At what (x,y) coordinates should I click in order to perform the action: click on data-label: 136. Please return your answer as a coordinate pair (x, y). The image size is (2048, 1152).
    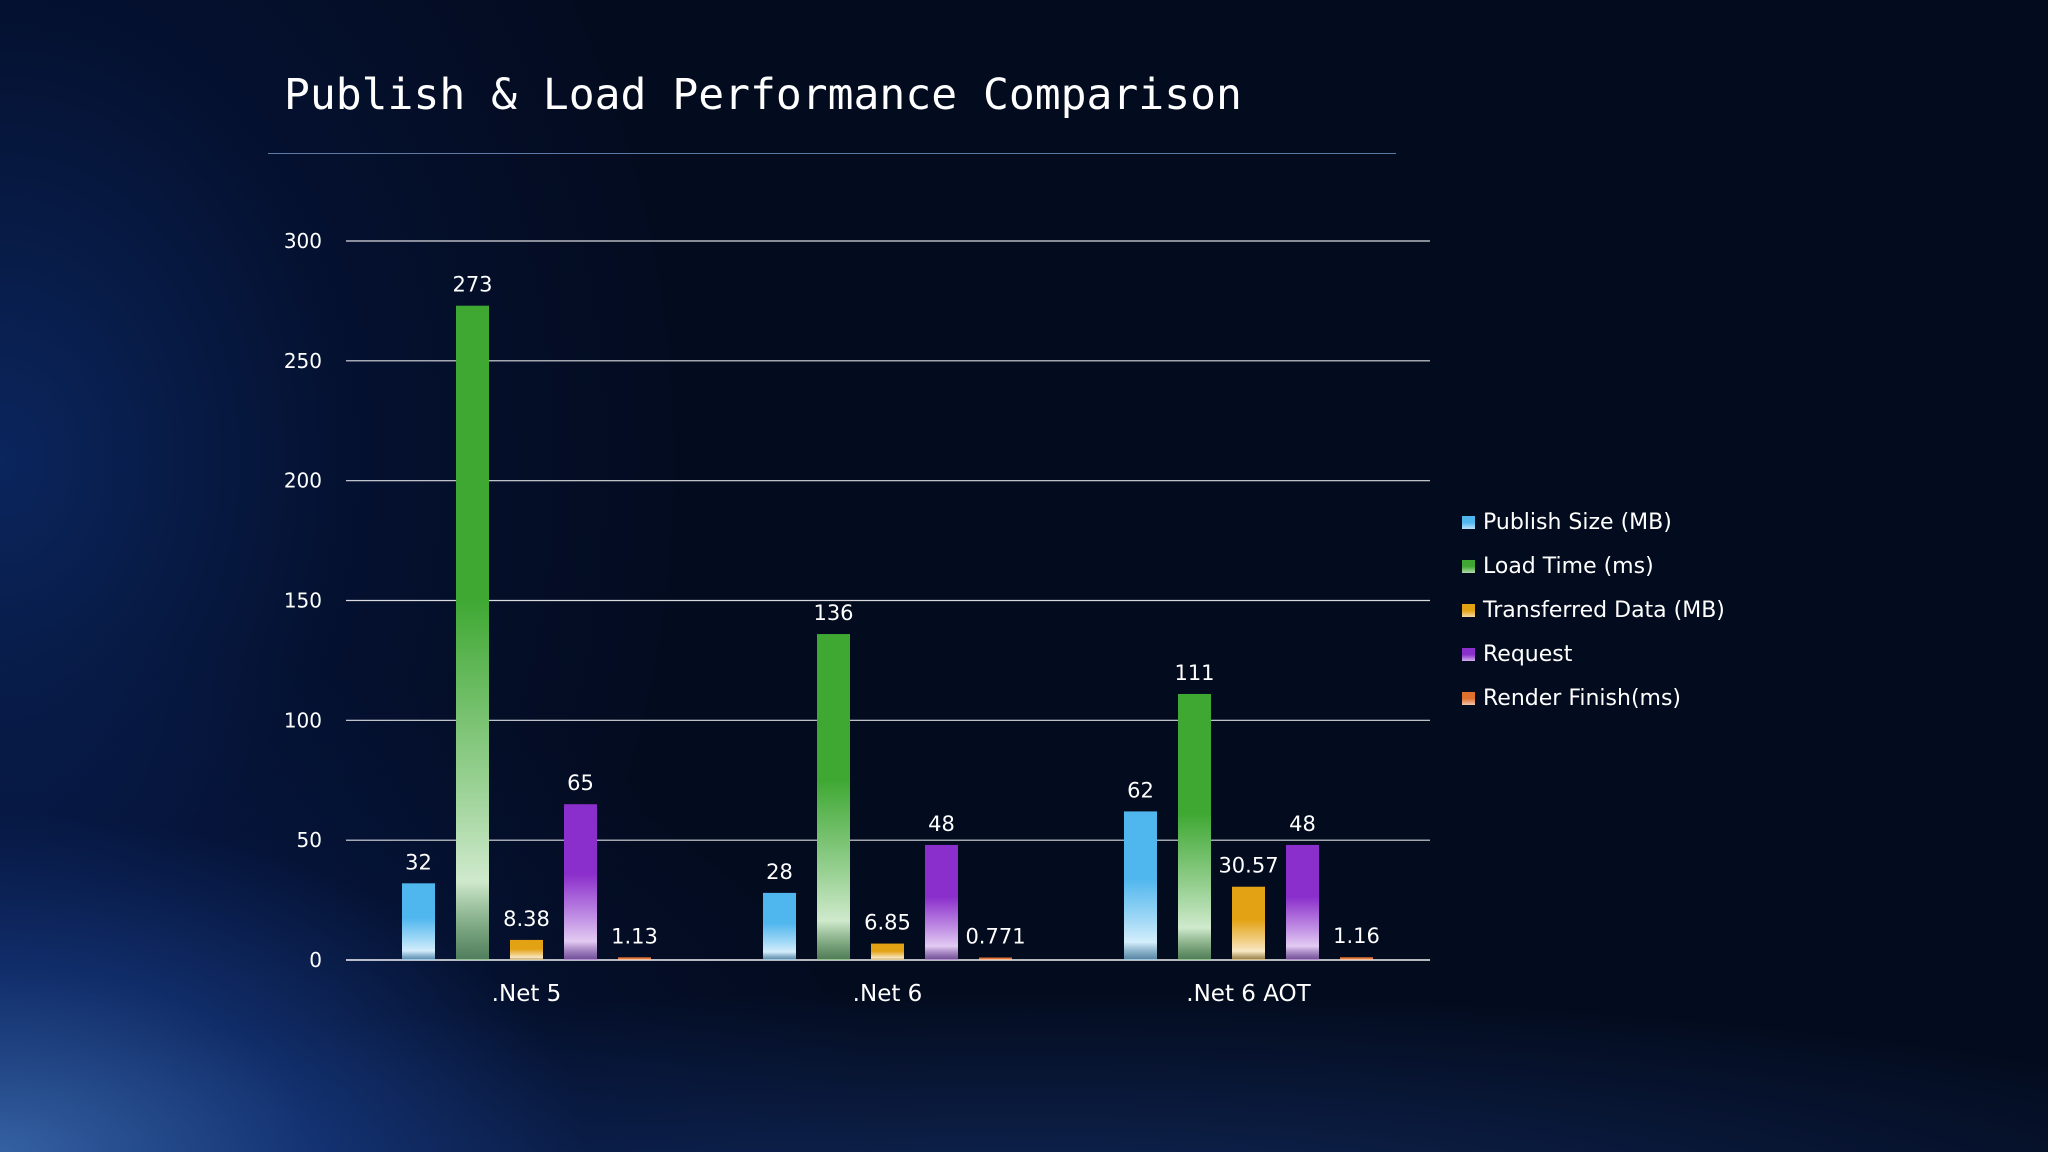
    Looking at the image, I should click on (833, 613).